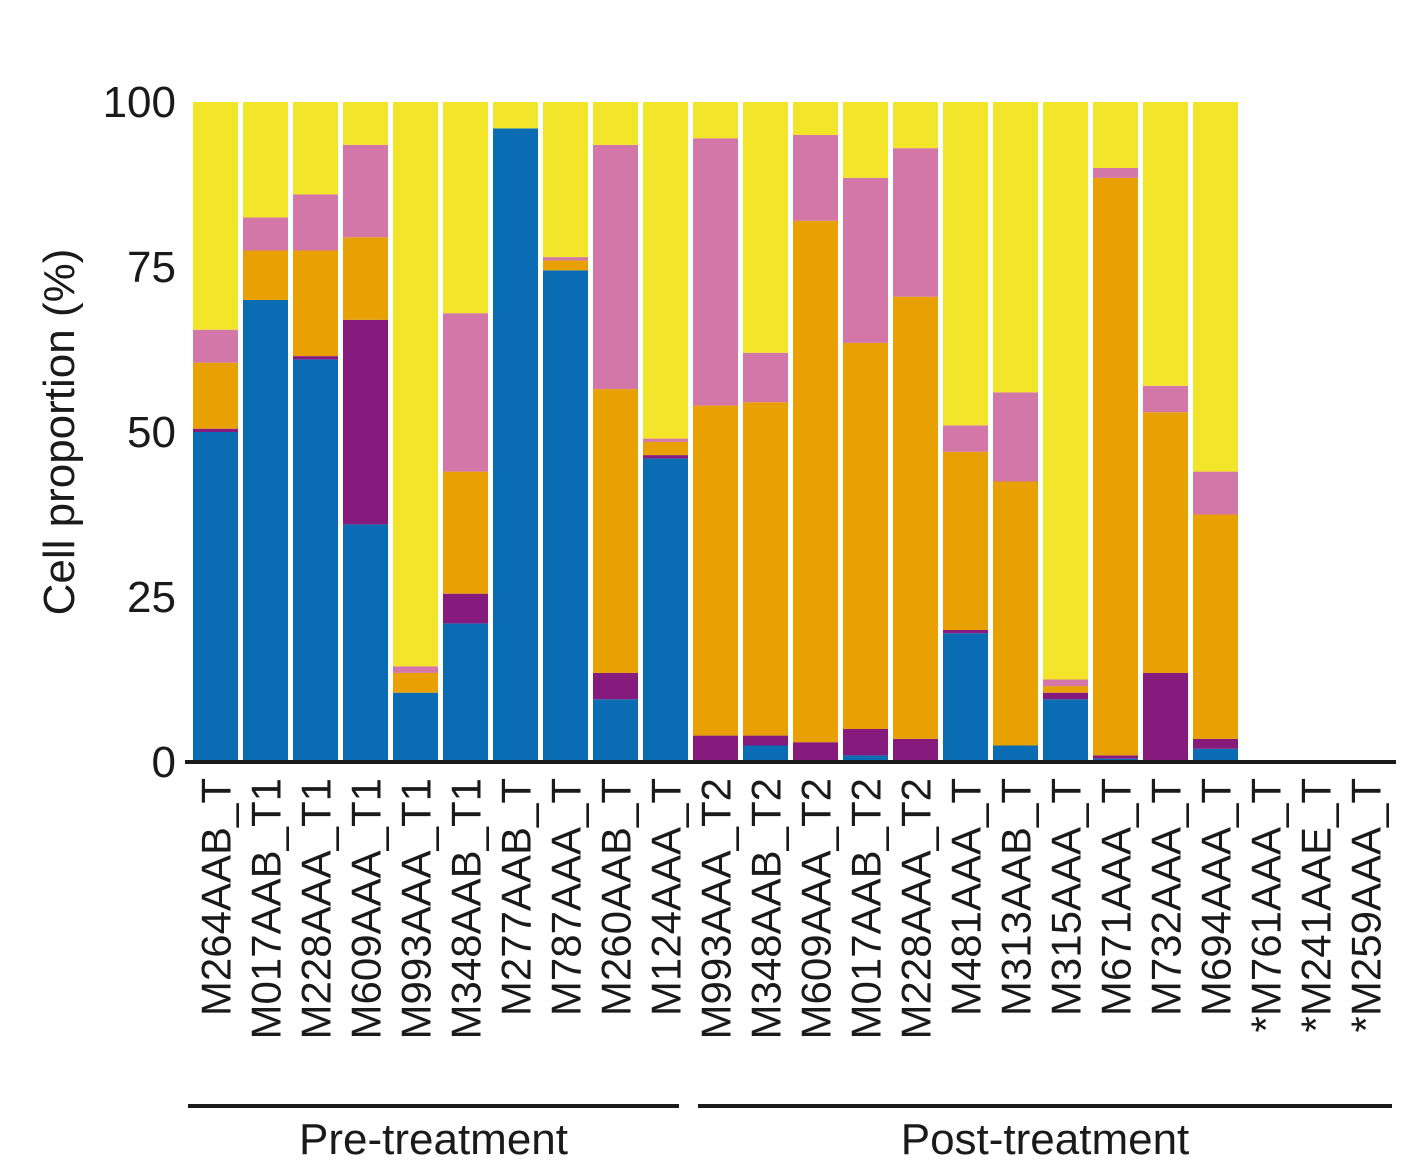 The image size is (1428, 1170). Describe the element at coordinates (716, 908) in the screenshot. I see `x-tick-label: M993AAA_T2` at that location.